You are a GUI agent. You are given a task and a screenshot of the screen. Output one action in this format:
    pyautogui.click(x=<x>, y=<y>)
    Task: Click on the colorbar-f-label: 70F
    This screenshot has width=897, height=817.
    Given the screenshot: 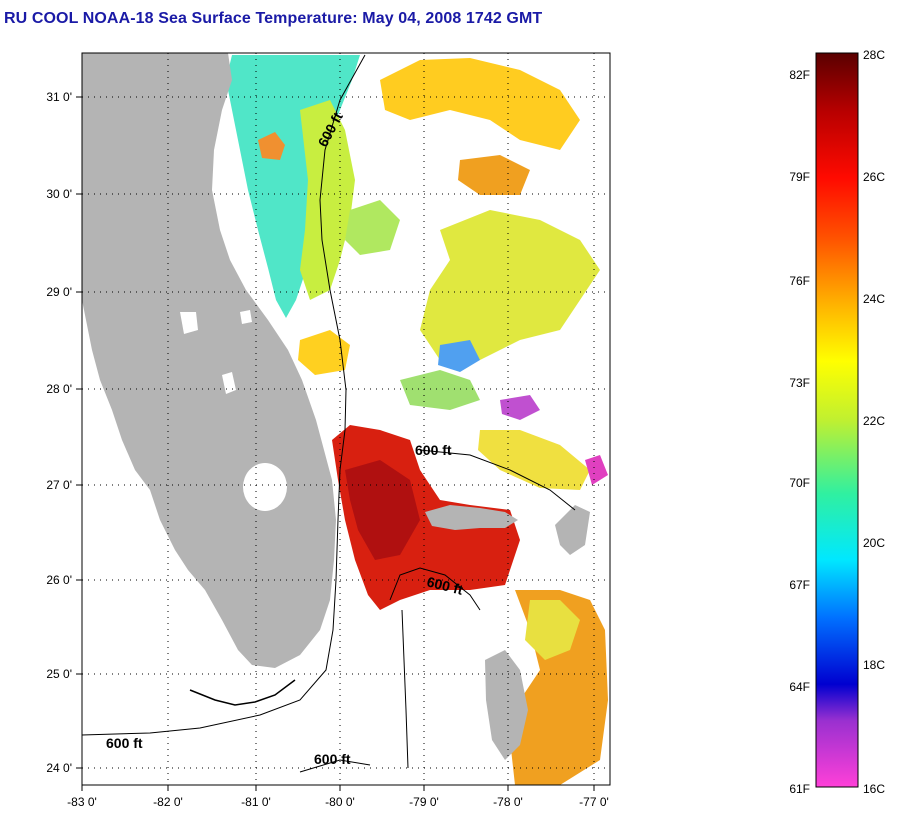 What is the action you would take?
    pyautogui.click(x=799, y=483)
    